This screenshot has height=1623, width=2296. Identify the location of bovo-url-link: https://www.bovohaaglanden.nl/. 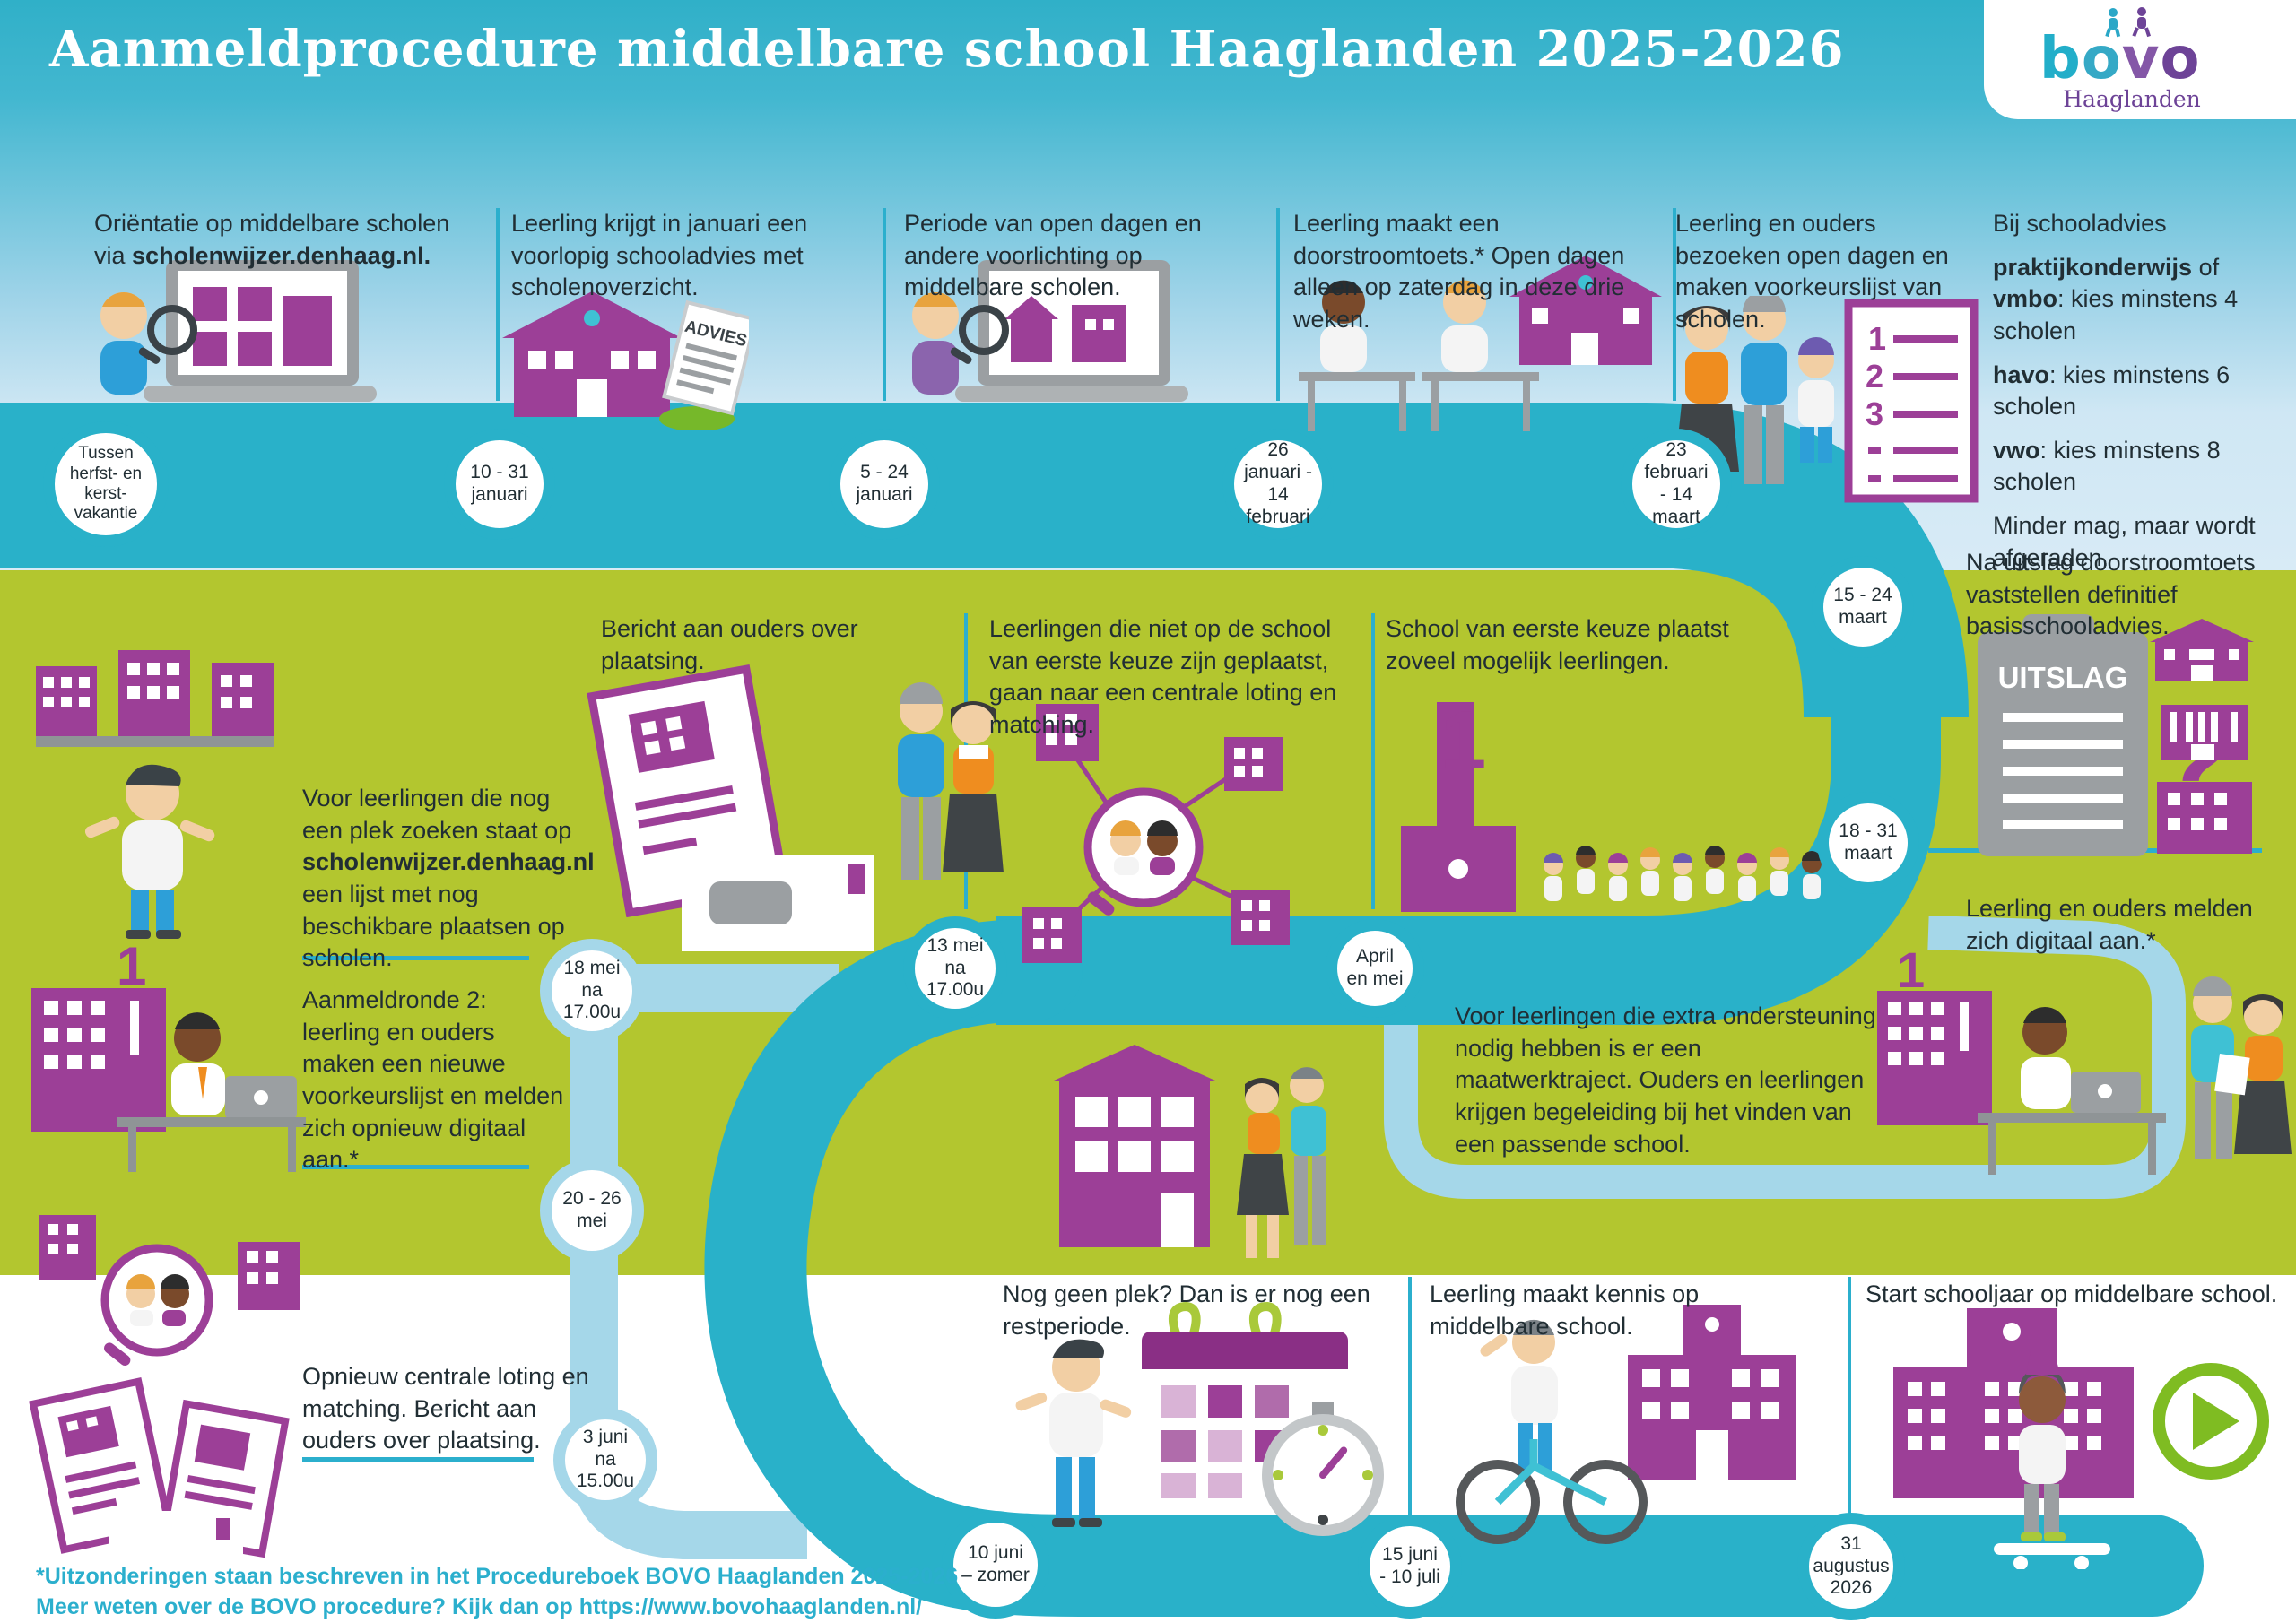
(750, 1606).